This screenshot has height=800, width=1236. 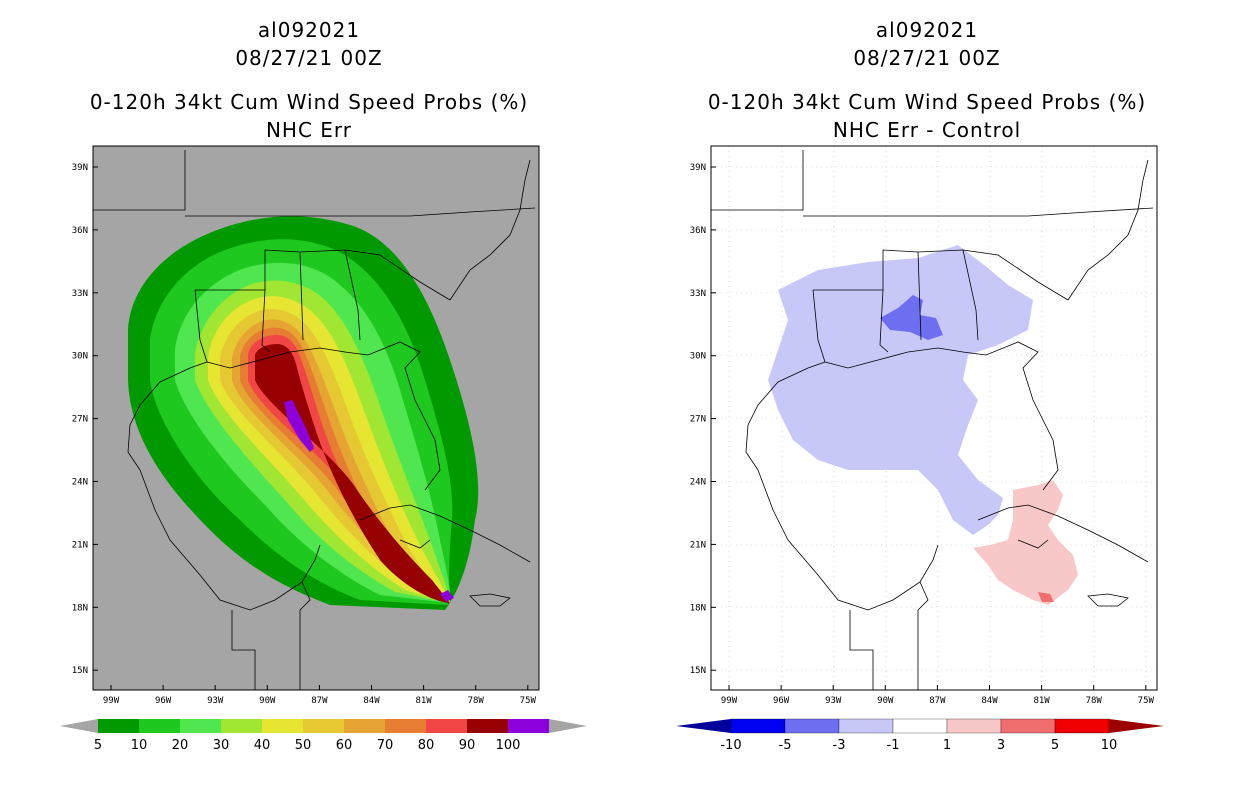 What do you see at coordinates (344, 745) in the screenshot?
I see `colorbar-tick-label: 60` at bounding box center [344, 745].